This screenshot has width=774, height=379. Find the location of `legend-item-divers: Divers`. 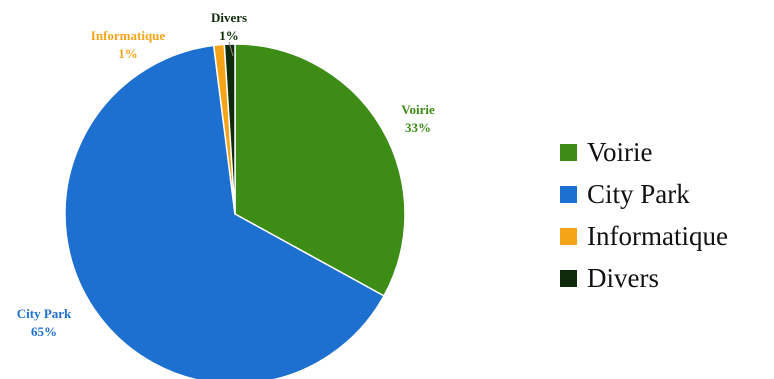

legend-item-divers: Divers is located at coordinates (609, 278).